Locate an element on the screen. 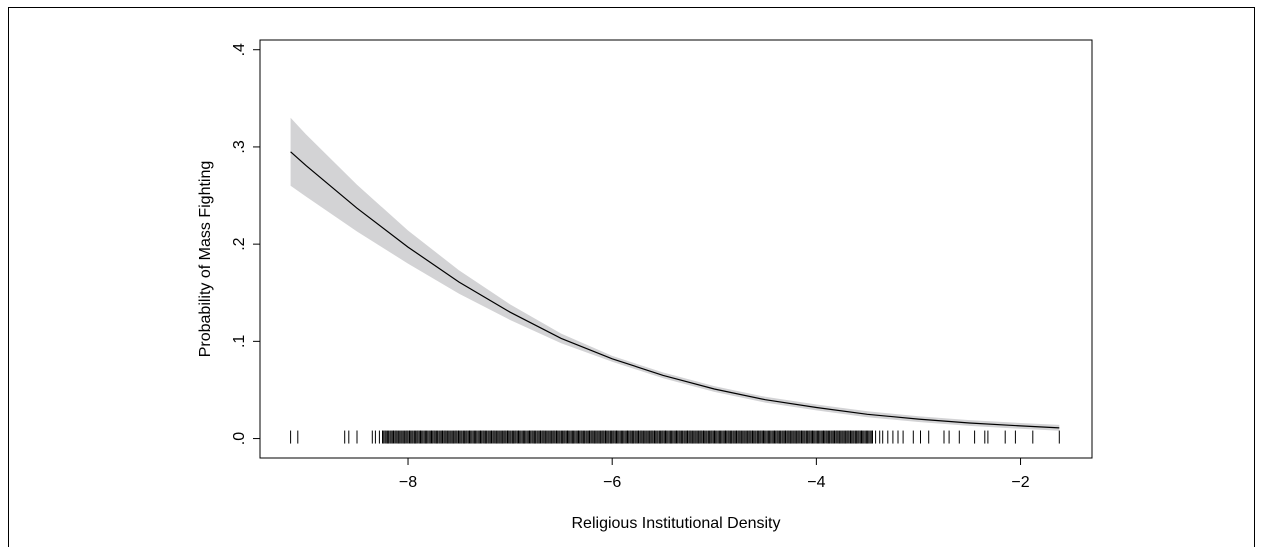 This screenshot has width=1263, height=547. y-tick-label: .3 is located at coordinates (239, 146).